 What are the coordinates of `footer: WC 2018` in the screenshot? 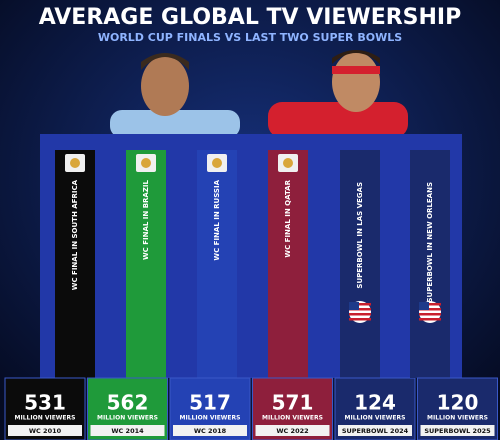 It's located at (210, 431).